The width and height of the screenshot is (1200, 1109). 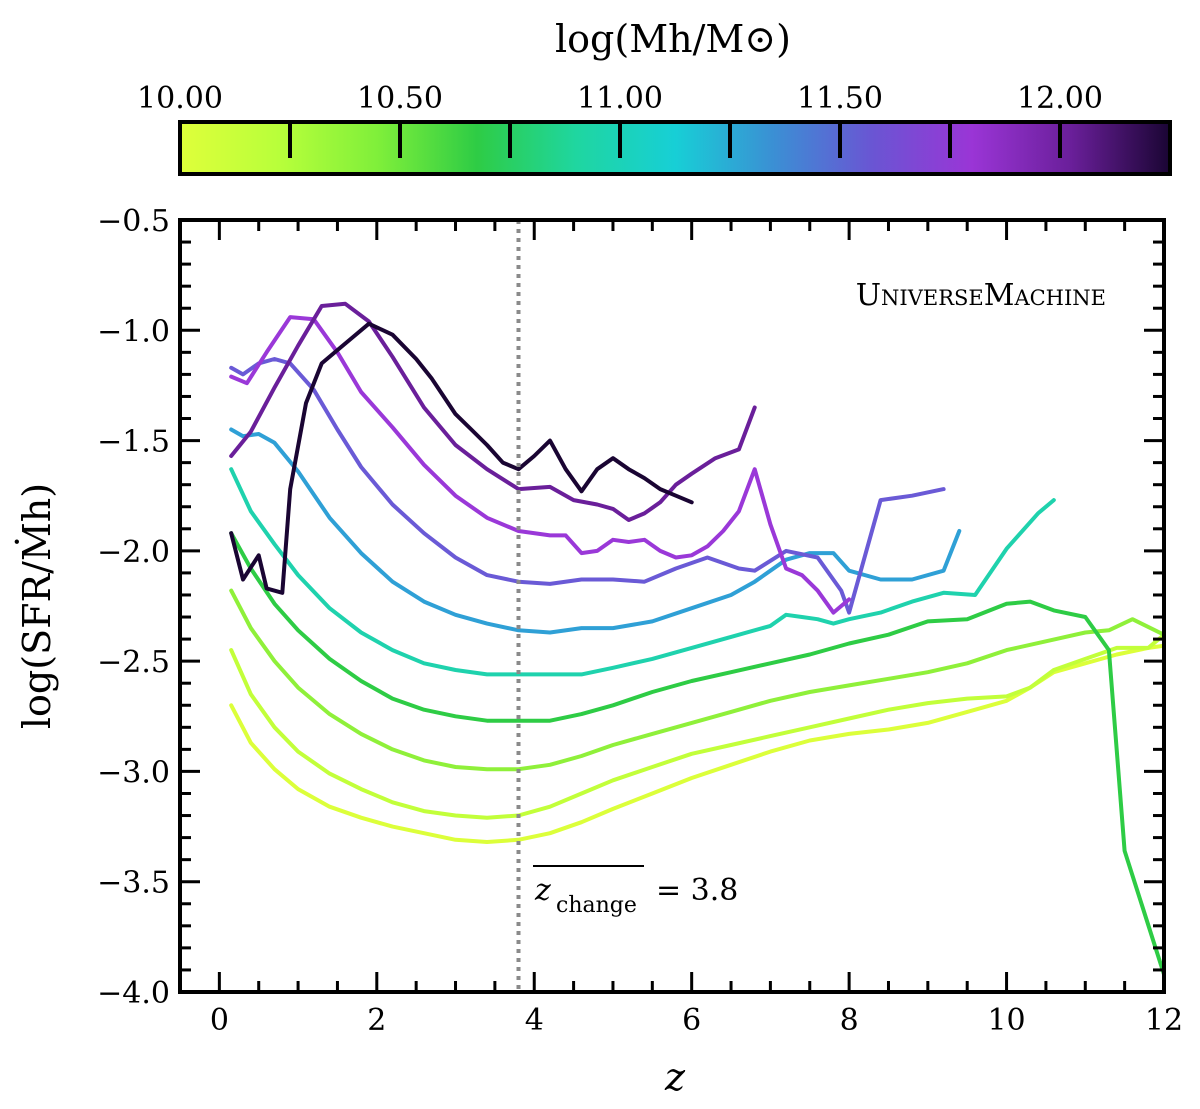 I want to click on series-line-10.25, so click(x=696, y=726).